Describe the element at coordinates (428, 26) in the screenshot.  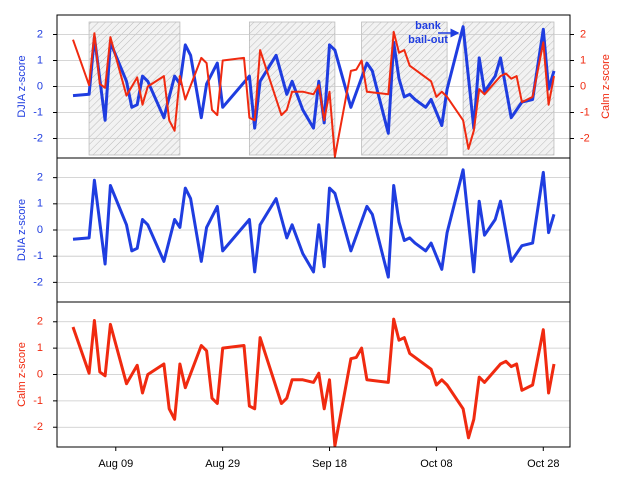
I see `annotation: bank` at that location.